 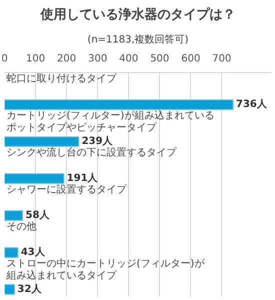 I want to click on x-tick-label: 100, so click(x=36, y=59).